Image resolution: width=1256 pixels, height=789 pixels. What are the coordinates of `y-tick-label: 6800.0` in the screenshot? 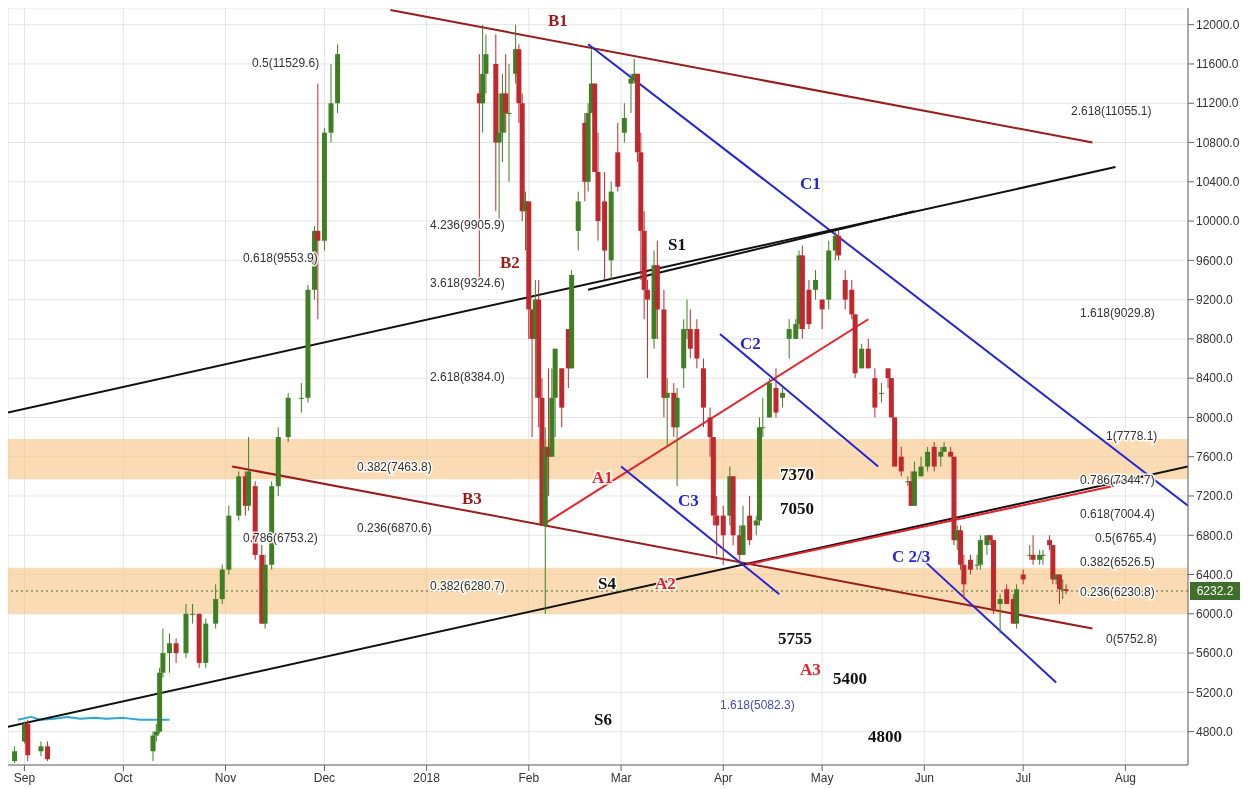 It's located at (1215, 535).